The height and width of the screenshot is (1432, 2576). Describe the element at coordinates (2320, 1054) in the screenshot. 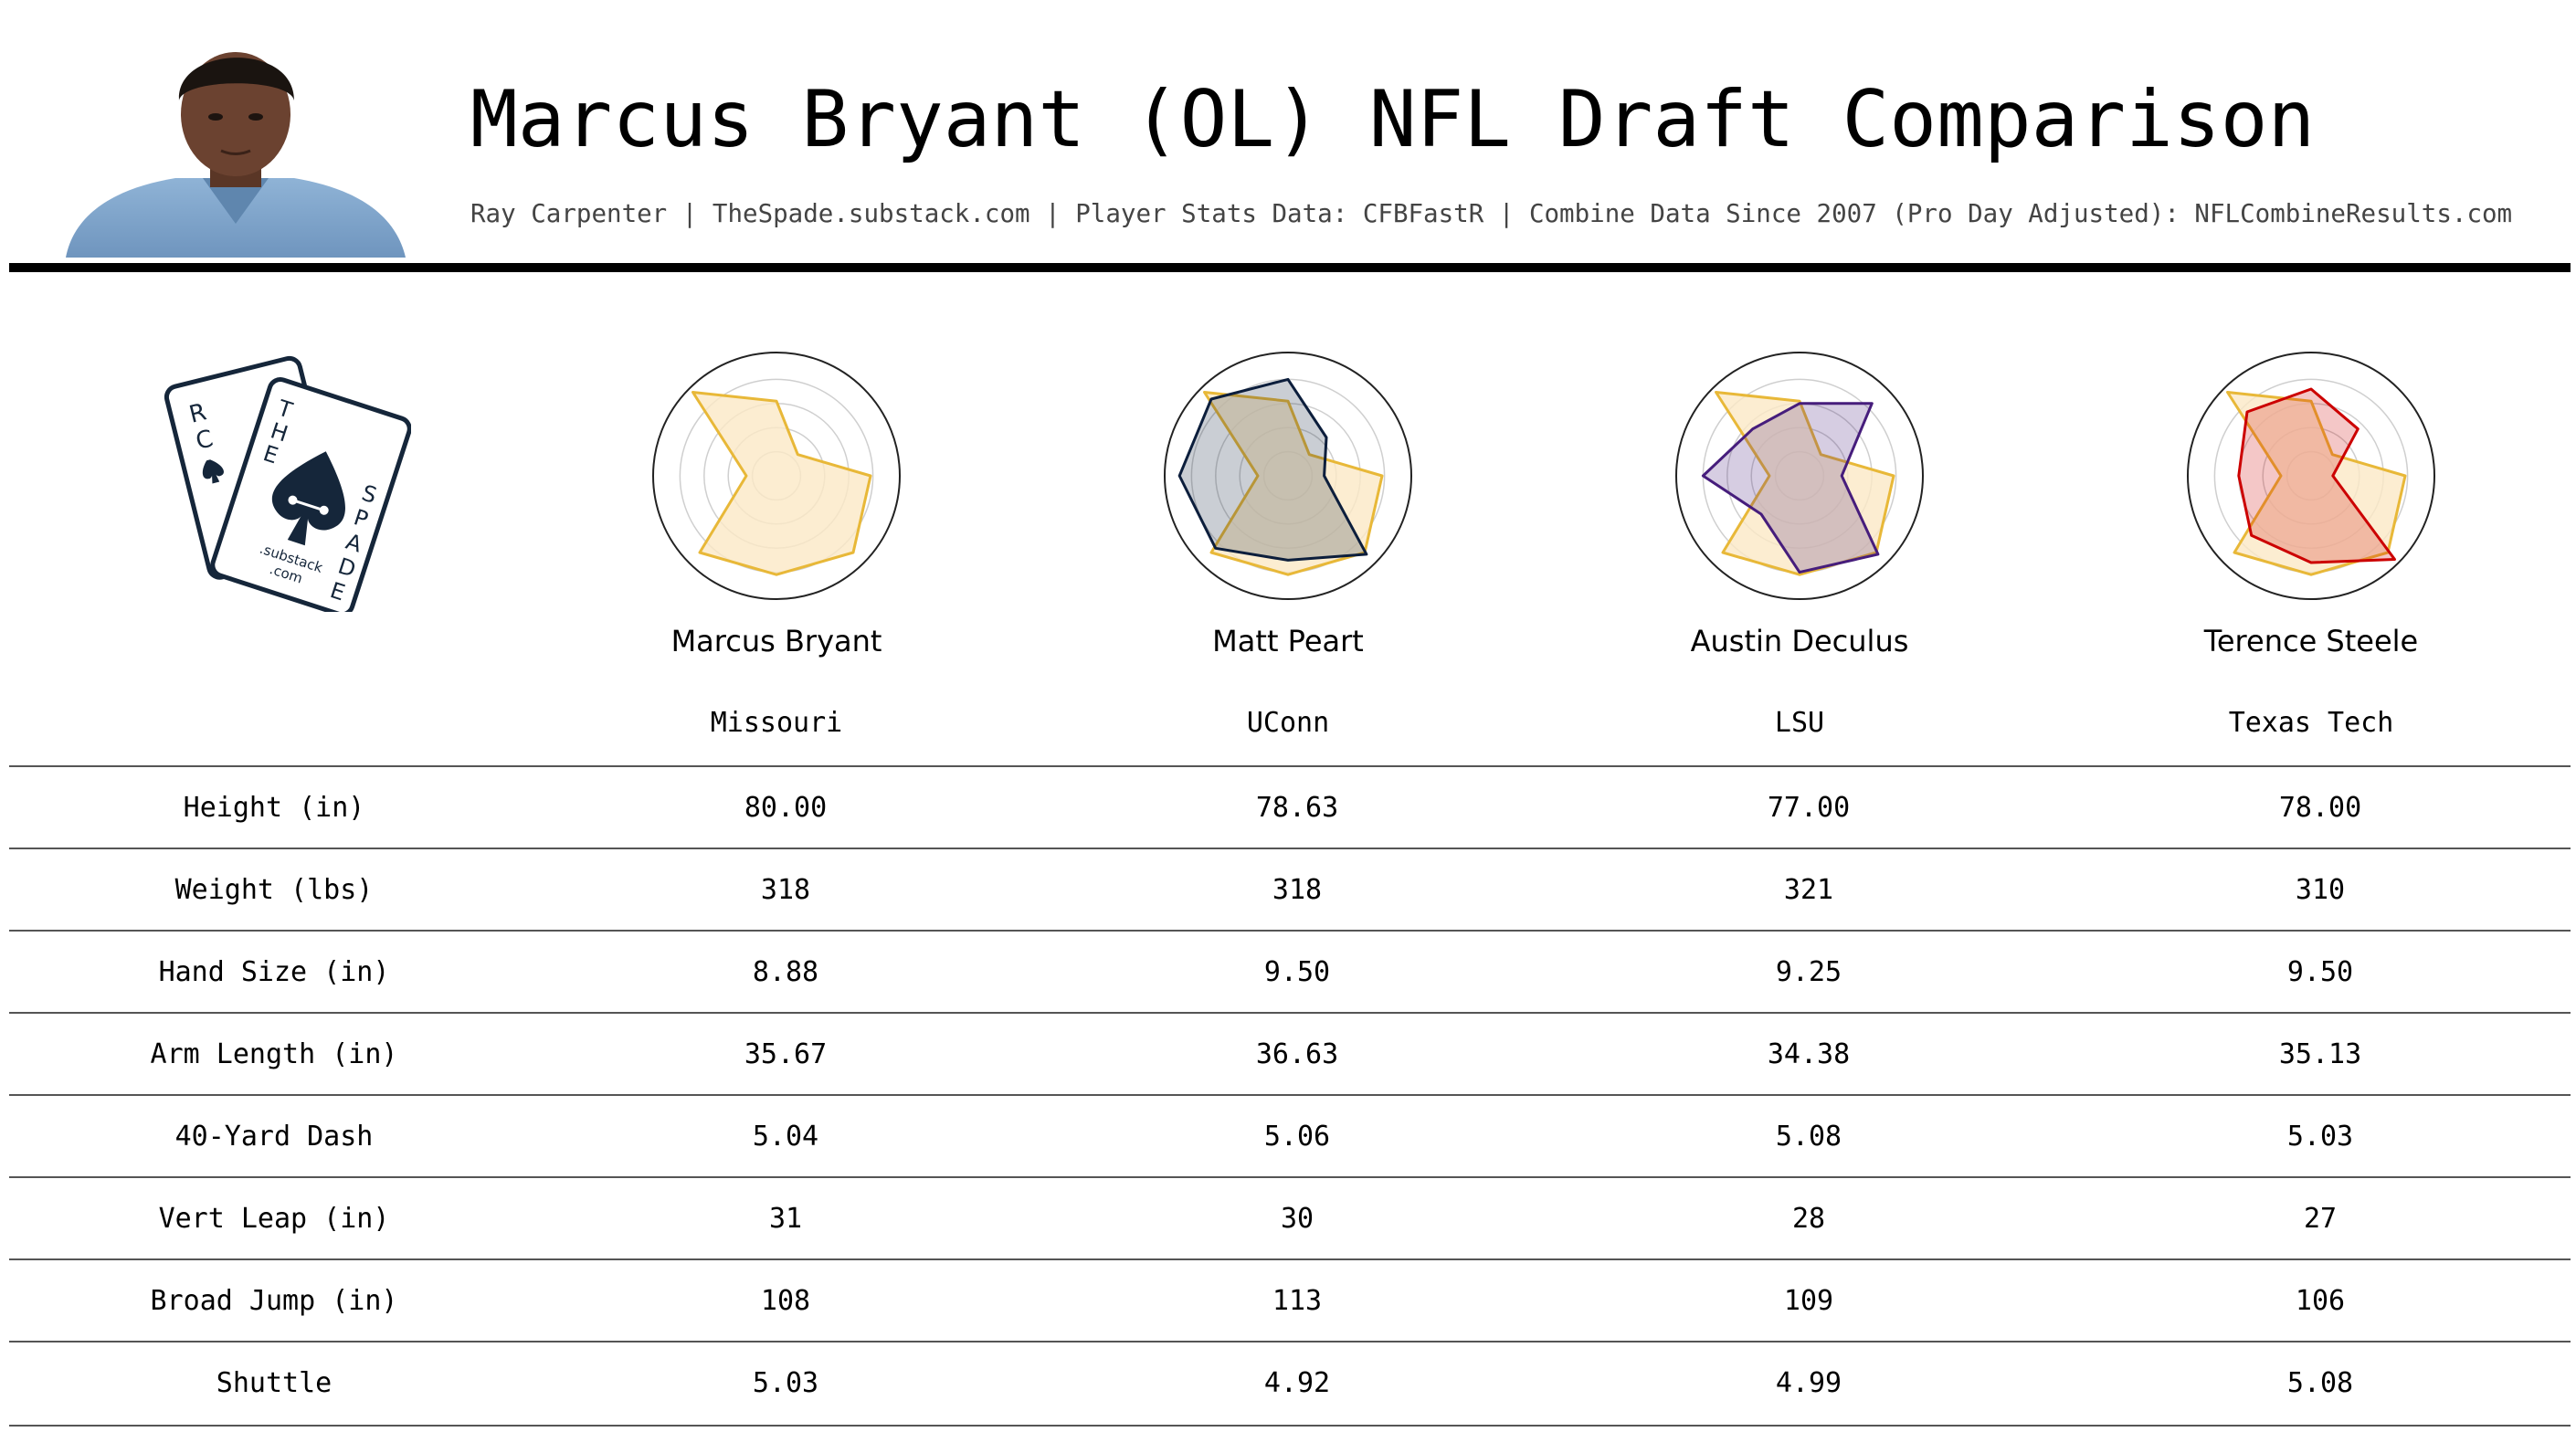

I see `table-cell: 35.13` at that location.